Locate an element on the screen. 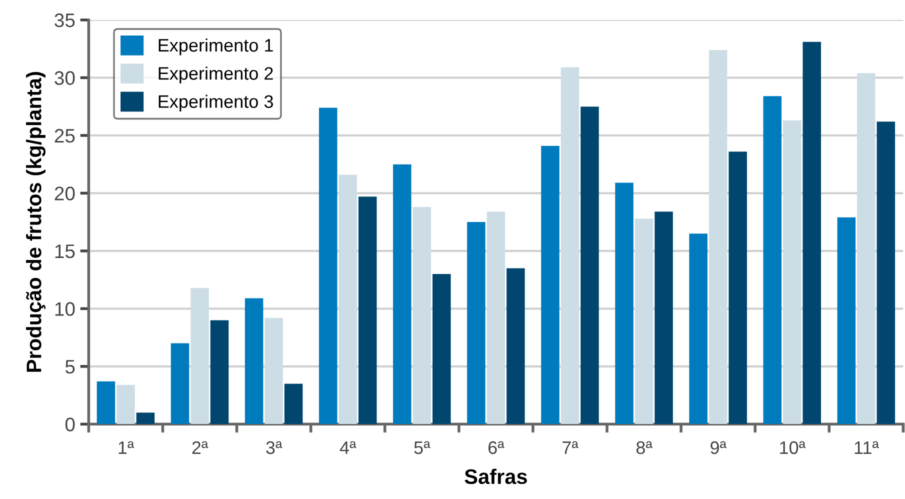 This screenshot has height=499, width=905. y-tick-label: 35 is located at coordinates (64, 20).